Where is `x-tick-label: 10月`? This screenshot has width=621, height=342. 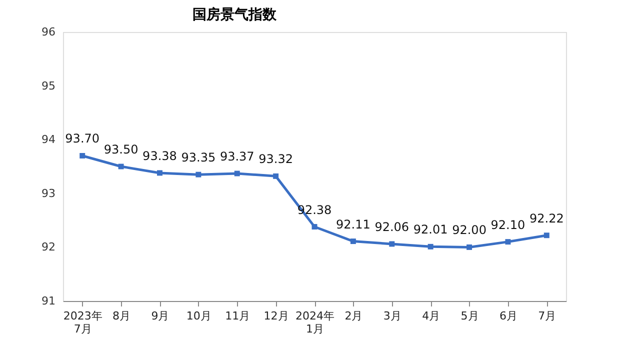 x-tick-label: 10月 is located at coordinates (199, 316).